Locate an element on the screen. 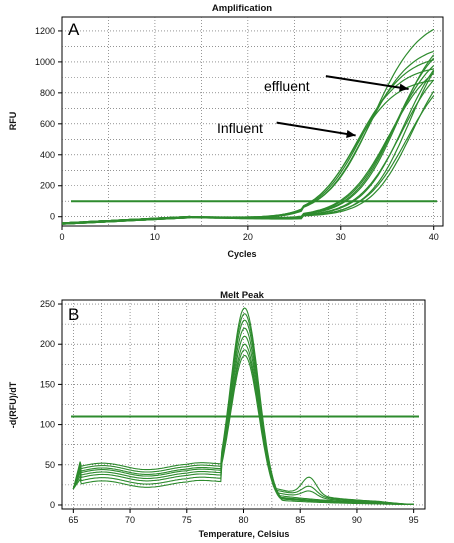 The width and height of the screenshot is (454, 543). x-ticks: 0 10 20 30 40 is located at coordinates (249, 234).